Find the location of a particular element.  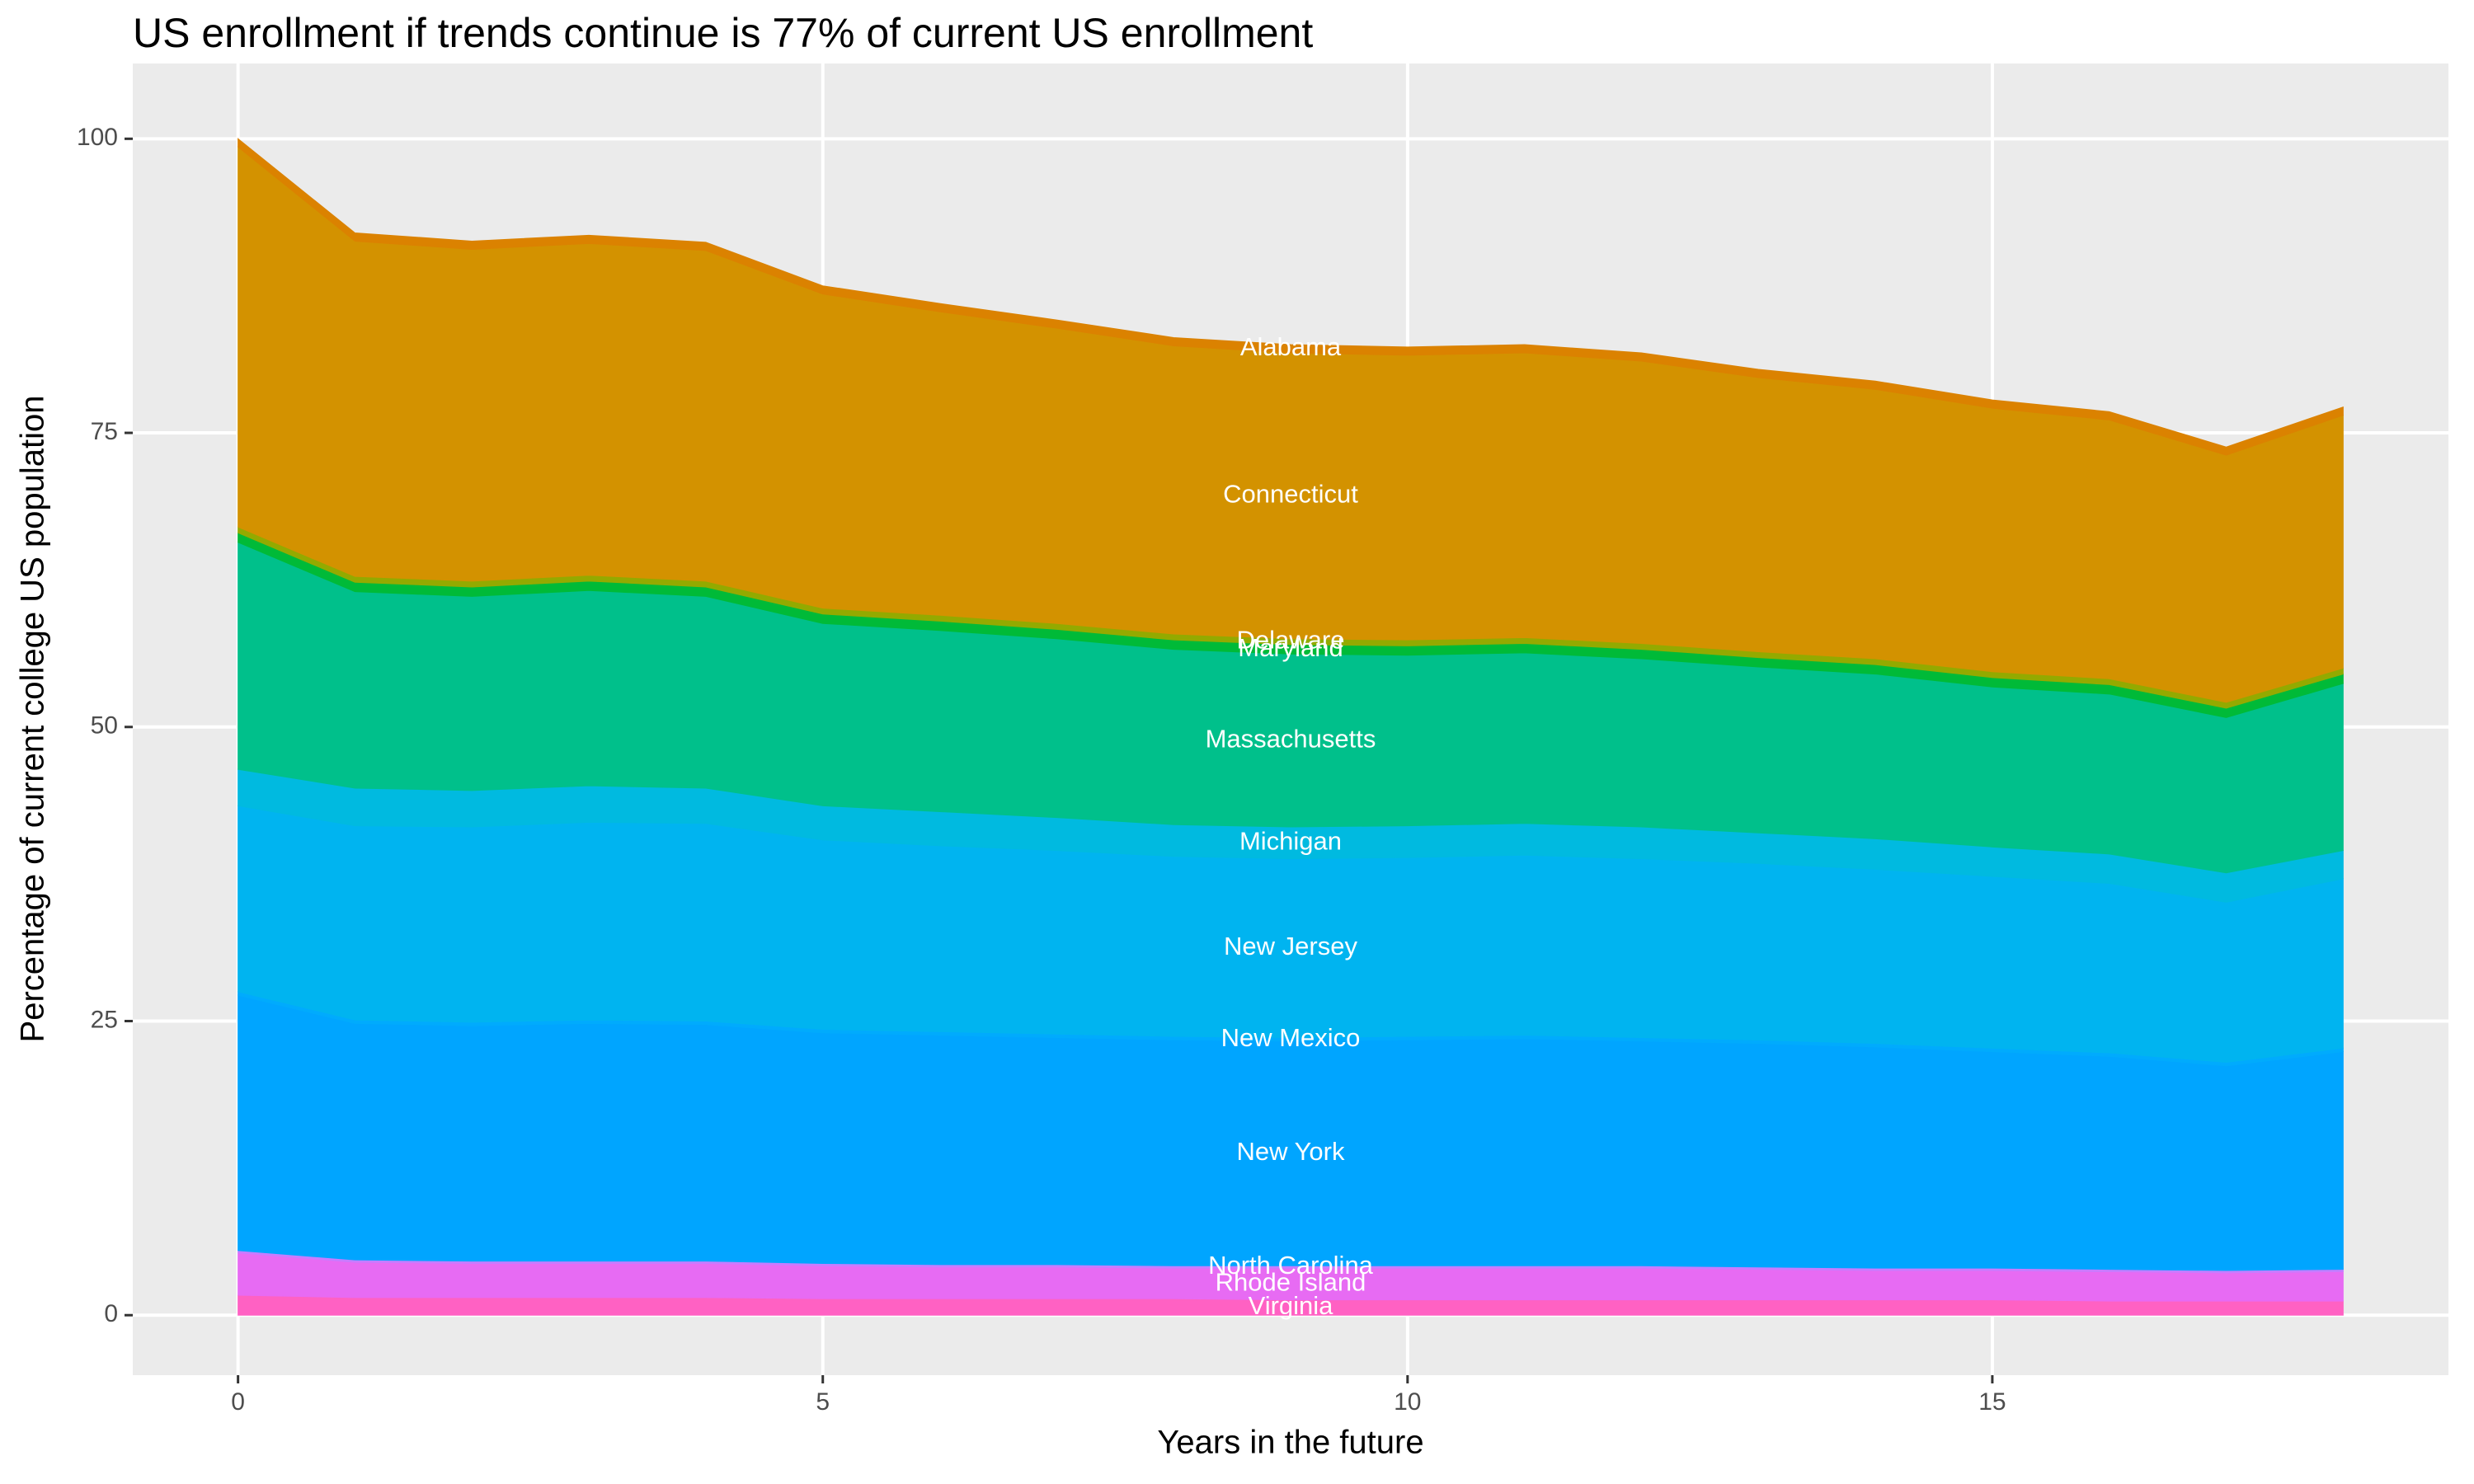

series-label: Michigan is located at coordinates (1290, 841).